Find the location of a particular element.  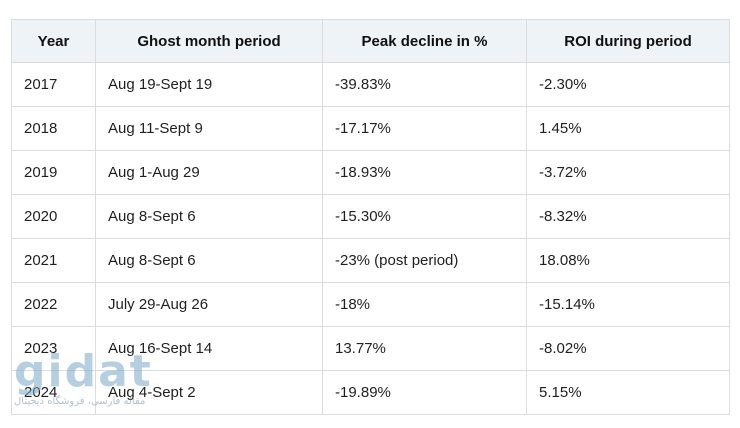

cell-period: July 29-Aug 26 is located at coordinates (209, 304).